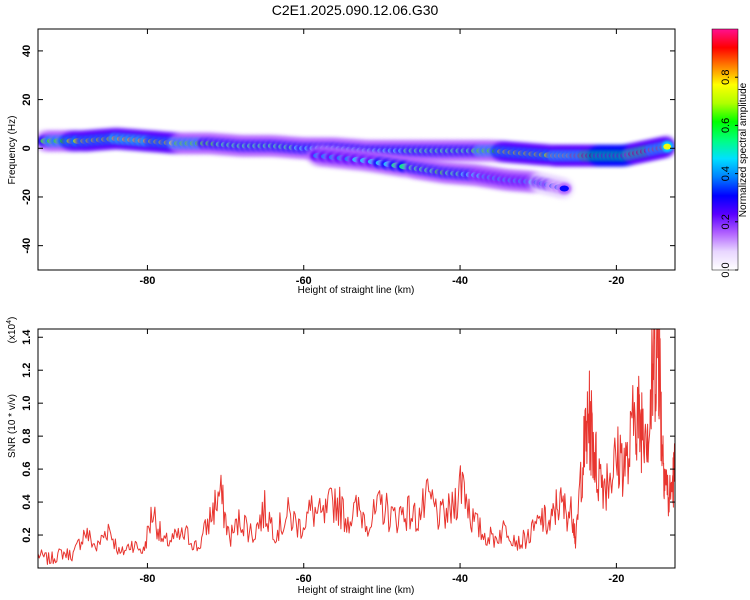 This screenshot has width=750, height=600. Describe the element at coordinates (27, 435) in the screenshot. I see `y-tick-label: 0.8` at that location.